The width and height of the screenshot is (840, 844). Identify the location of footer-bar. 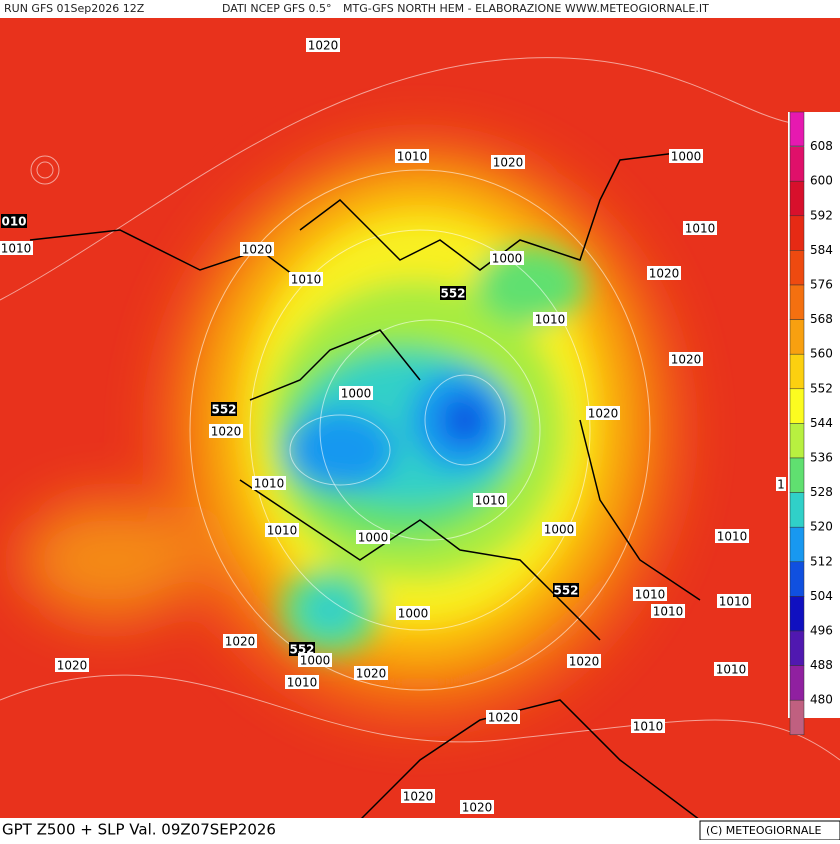
(420, 829).